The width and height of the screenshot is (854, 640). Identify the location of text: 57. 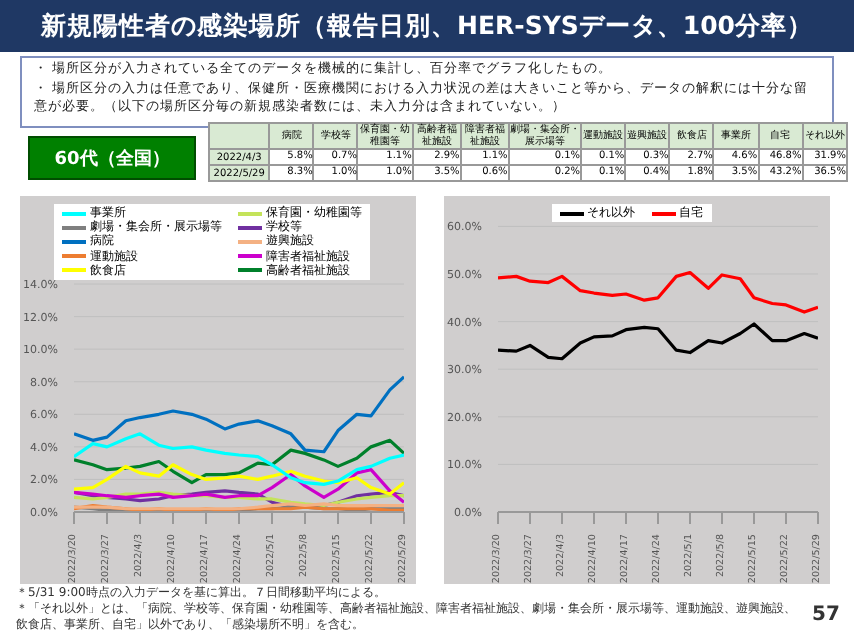
(826, 615).